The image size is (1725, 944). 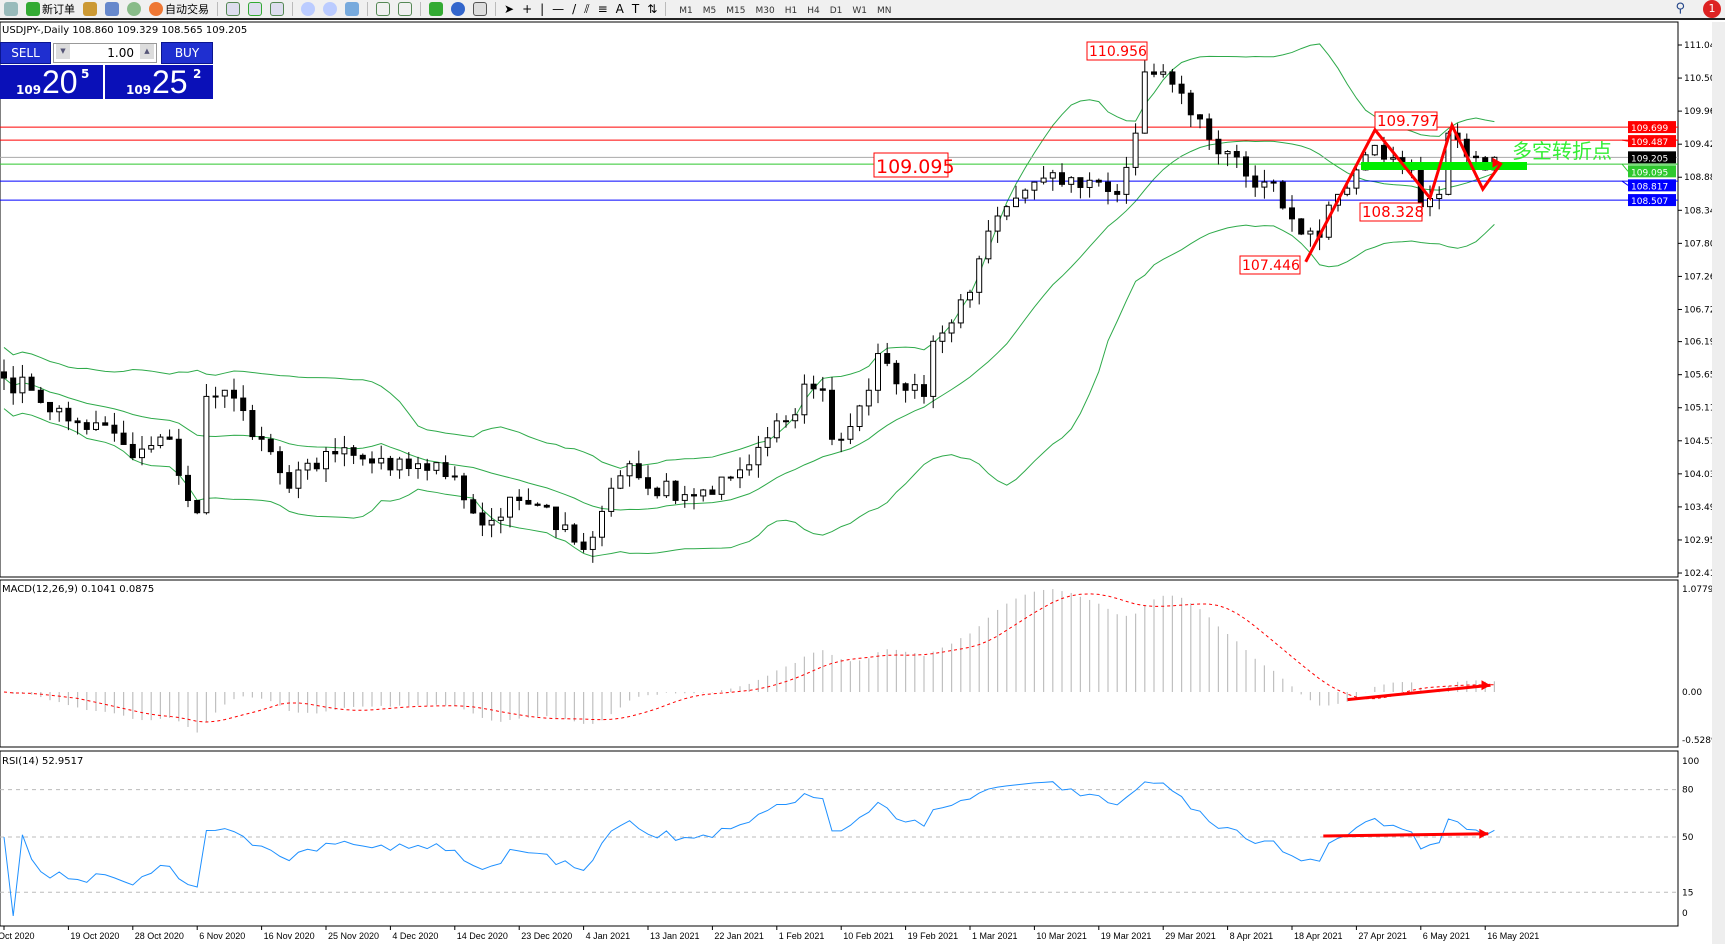 I want to click on price-tag-leader, so click(x=1625, y=140).